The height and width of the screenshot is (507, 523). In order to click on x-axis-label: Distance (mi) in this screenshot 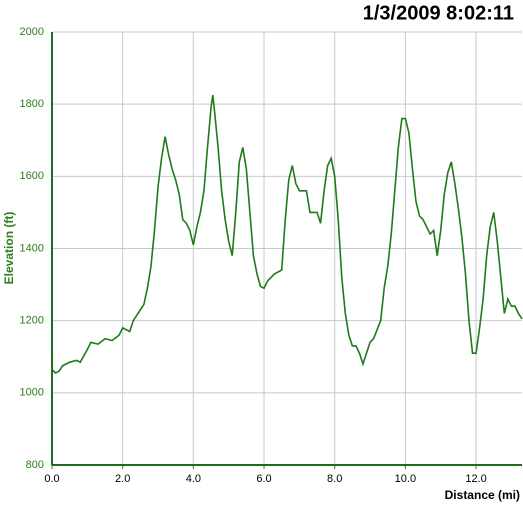, I will do `click(482, 495)`.